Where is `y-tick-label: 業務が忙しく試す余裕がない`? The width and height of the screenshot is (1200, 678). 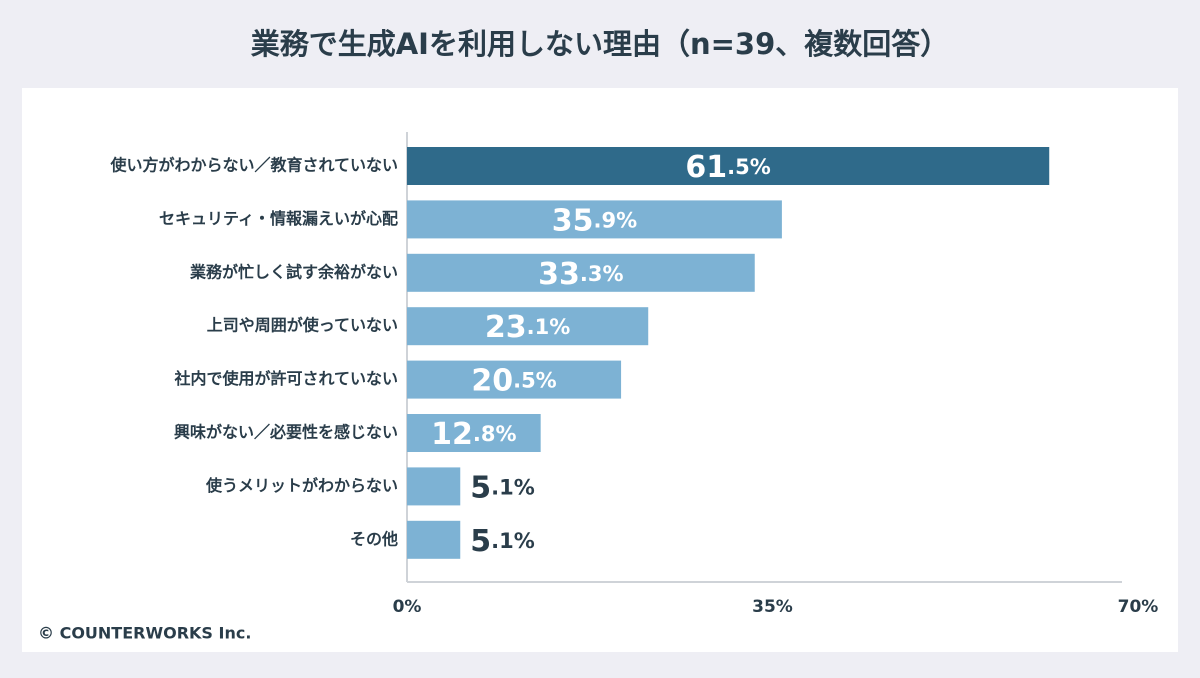 y-tick-label: 業務が忙しく試す余裕がない is located at coordinates (293, 271).